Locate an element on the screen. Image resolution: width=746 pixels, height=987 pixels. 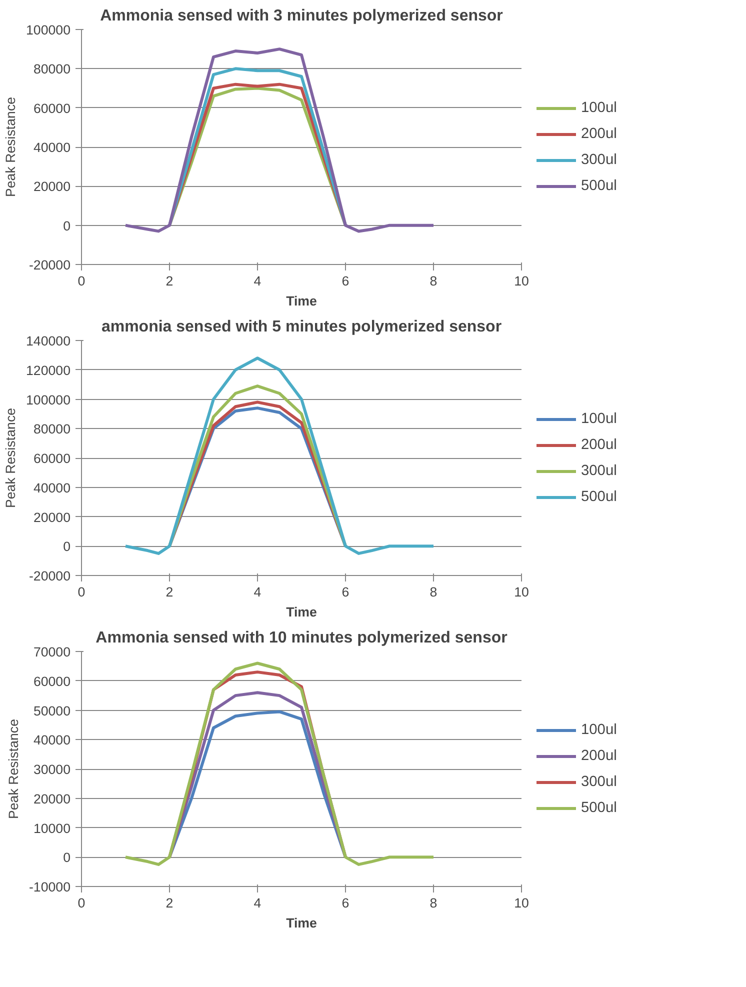
chart-title: Ammonia sensed with 10 minutes polymerized sensor is located at coordinates (302, 638).